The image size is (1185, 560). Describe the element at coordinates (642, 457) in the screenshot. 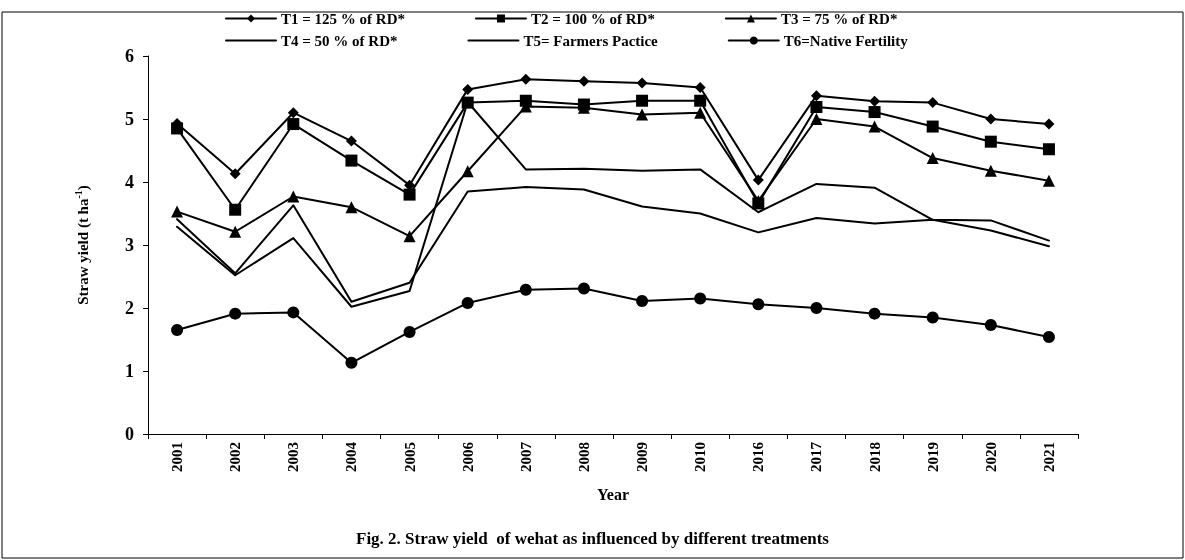

I see `x-tick-label: 2009` at that location.